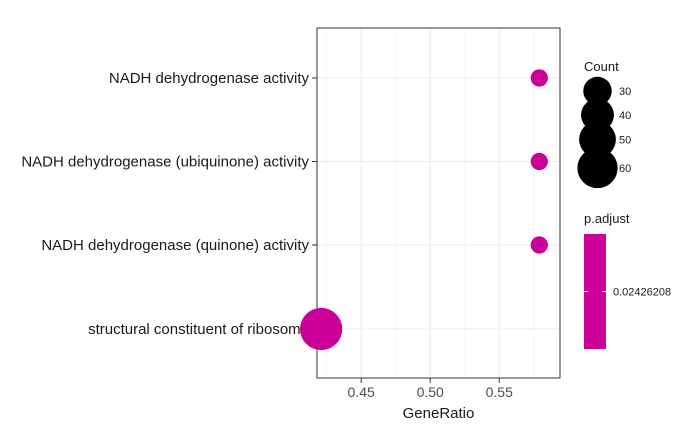  I want to click on x-axis-title: GeneRatio, so click(439, 413).